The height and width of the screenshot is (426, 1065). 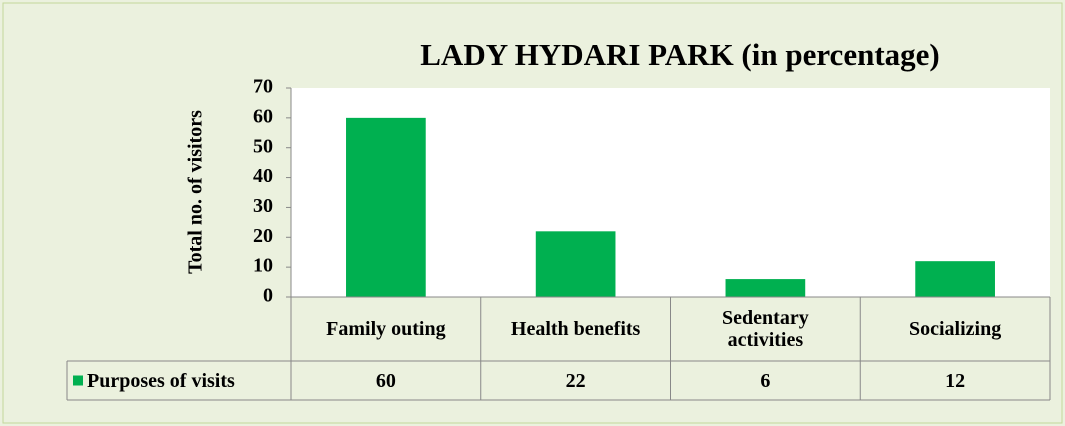 I want to click on y-tick-label: 0, so click(x=268, y=296).